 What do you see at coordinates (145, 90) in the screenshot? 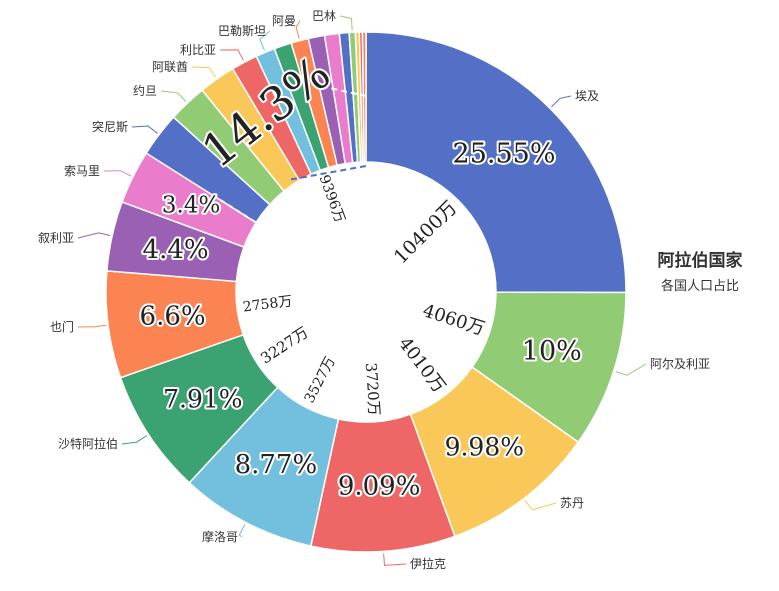
I see `slice-name-label-11: 约旦` at bounding box center [145, 90].